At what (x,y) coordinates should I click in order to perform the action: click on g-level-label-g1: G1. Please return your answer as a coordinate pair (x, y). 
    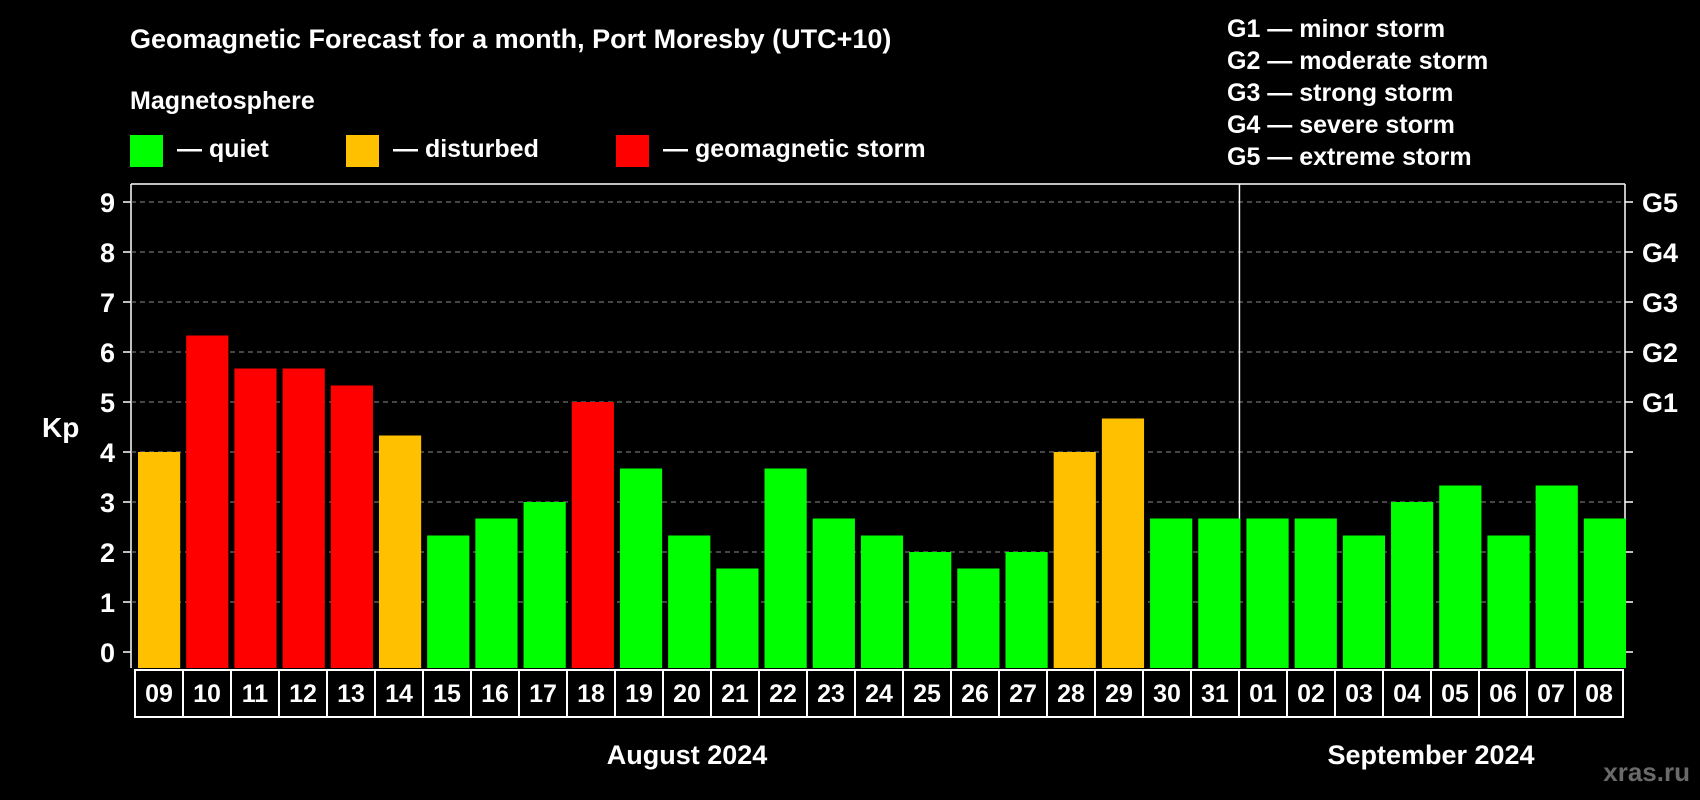
    Looking at the image, I should click on (1660, 403).